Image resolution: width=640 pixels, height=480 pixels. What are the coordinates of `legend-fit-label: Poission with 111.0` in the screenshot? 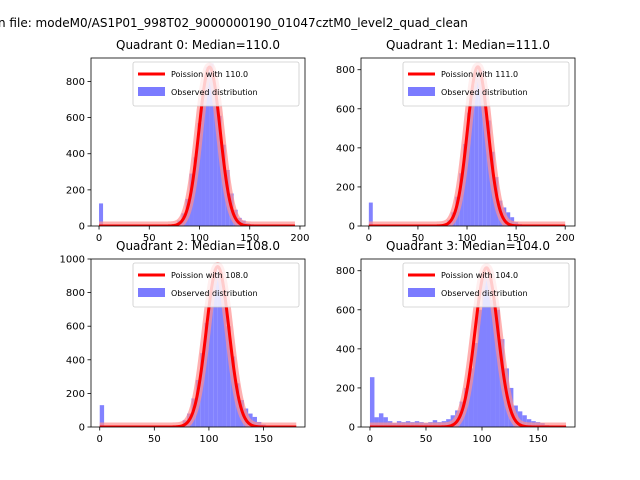 It's located at (479, 74).